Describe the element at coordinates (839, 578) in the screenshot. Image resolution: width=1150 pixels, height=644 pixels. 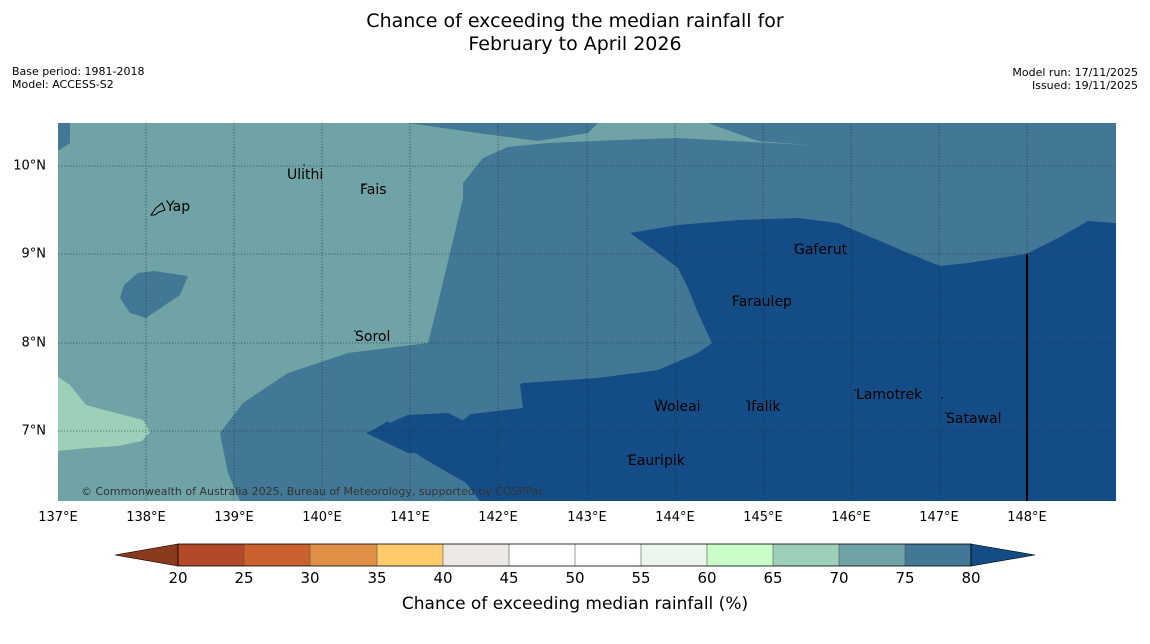
I see `colorbar-tick-70: 70` at that location.